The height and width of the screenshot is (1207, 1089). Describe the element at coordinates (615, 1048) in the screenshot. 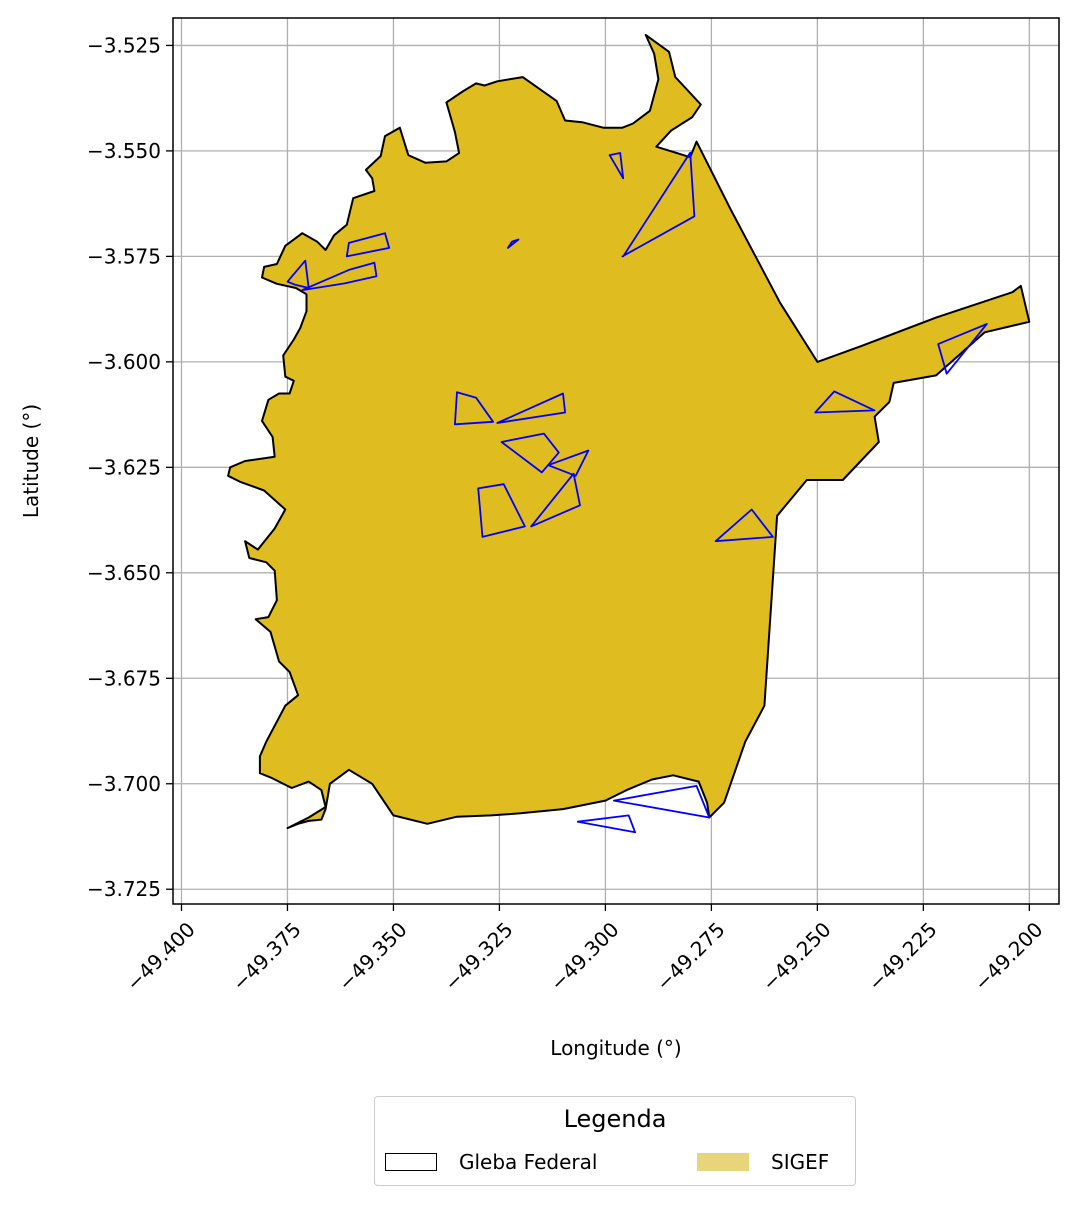

I see `x-axis-title: Longitude (°)` at that location.